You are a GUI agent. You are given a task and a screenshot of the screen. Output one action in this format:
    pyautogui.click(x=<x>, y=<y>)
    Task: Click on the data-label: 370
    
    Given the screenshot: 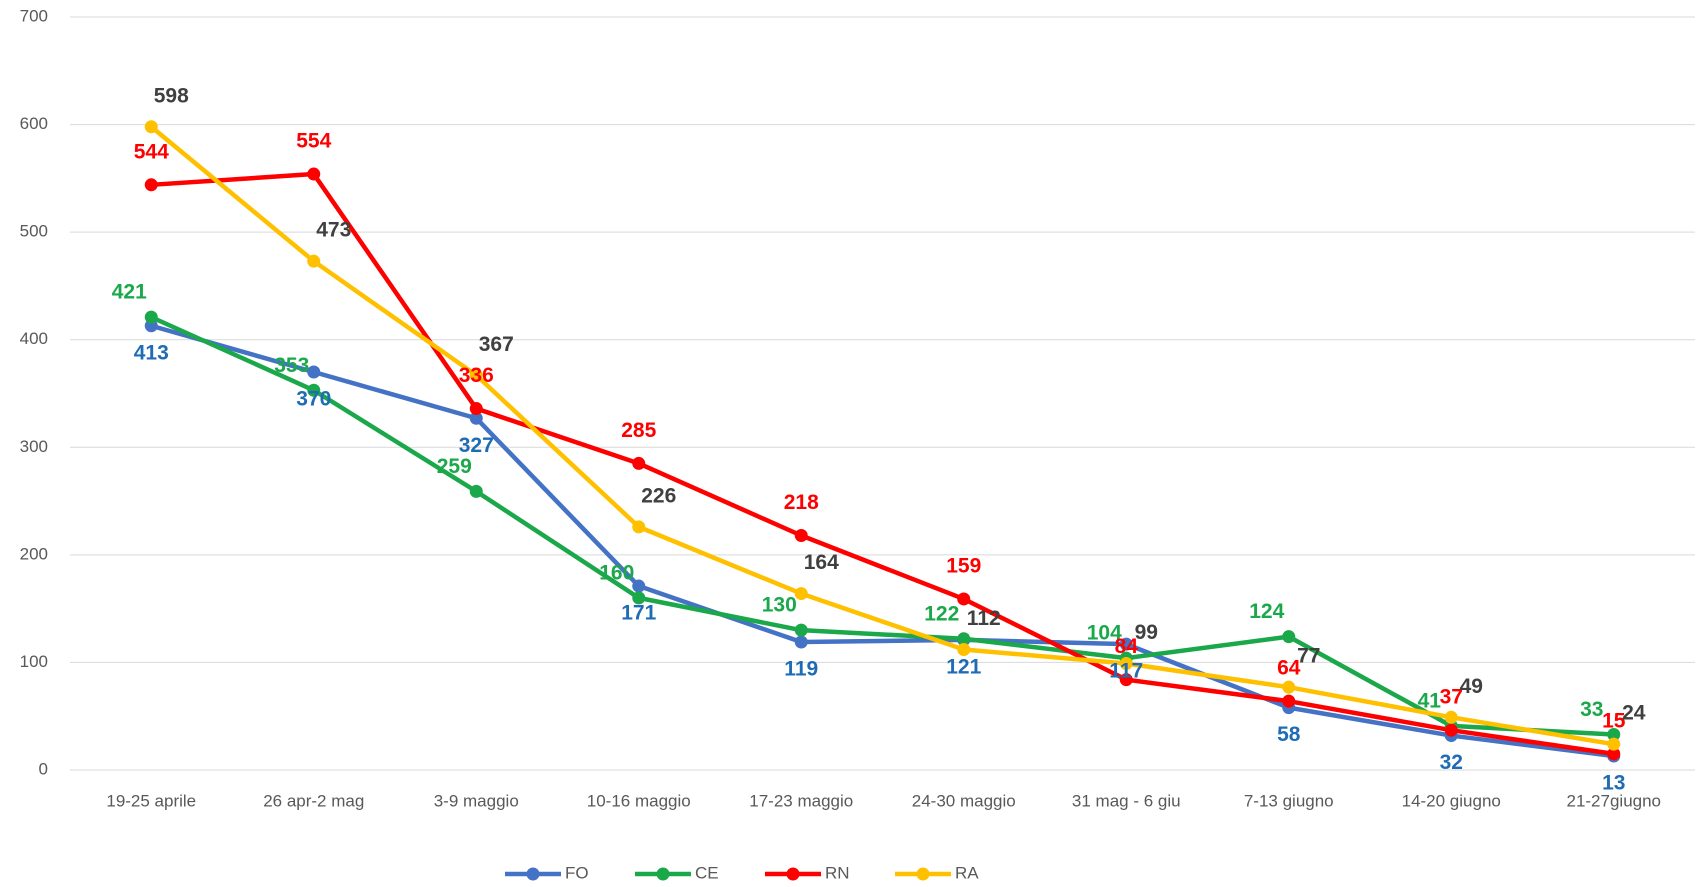 What is the action you would take?
    pyautogui.click(x=313, y=399)
    